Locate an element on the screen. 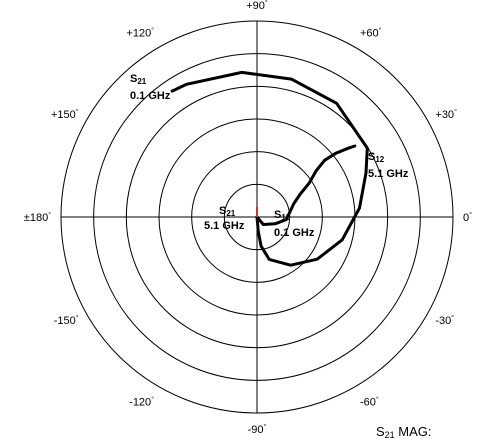 The height and width of the screenshot is (440, 485). tick-label-120: +120° is located at coordinates (140, 33).